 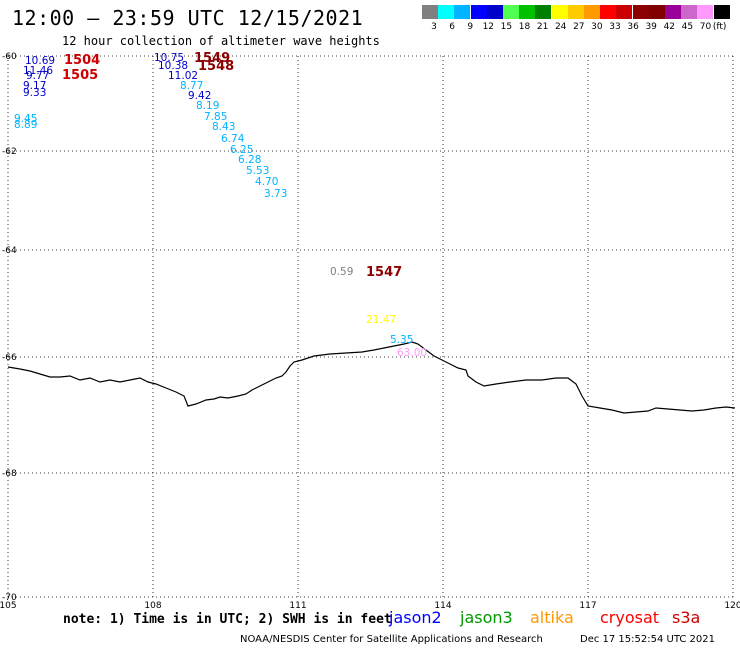 I want to click on wave-height-value: 5.53, so click(x=257, y=171).